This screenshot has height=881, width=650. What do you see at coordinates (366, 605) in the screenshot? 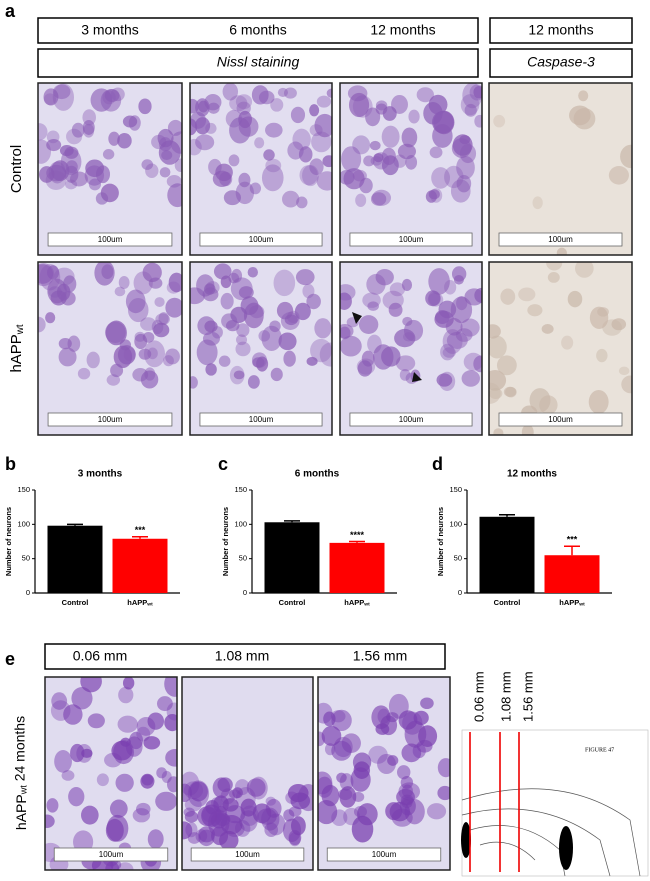
I see `subscript: wt` at bounding box center [366, 605].